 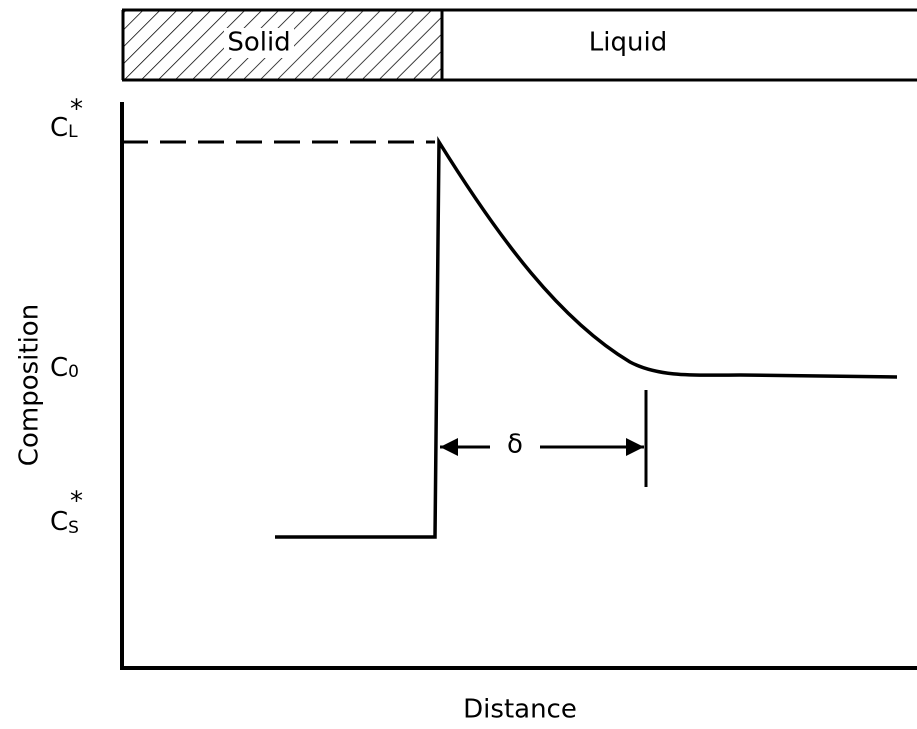 What do you see at coordinates (64, 523) in the screenshot?
I see `cs-label: CS` at bounding box center [64, 523].